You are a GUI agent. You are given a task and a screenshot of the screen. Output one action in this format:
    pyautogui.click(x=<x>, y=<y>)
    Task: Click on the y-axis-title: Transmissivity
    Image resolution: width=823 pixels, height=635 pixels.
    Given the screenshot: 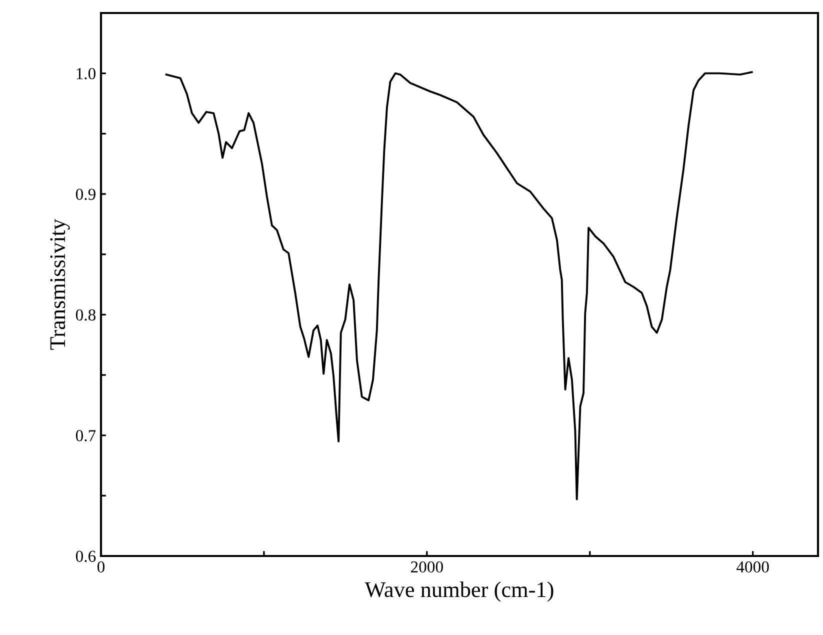 What is the action you would take?
    pyautogui.click(x=60, y=284)
    